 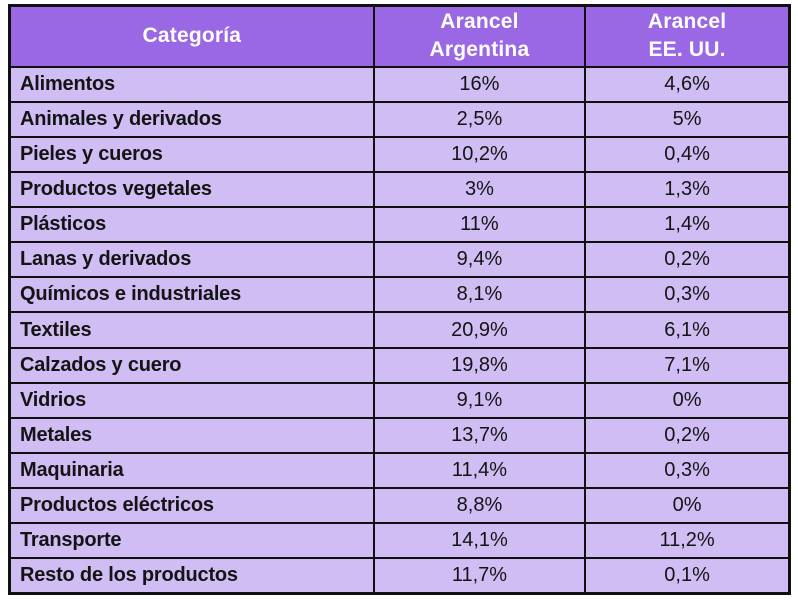 I want to click on category-cell: Calzados y cuero, so click(x=191, y=365).